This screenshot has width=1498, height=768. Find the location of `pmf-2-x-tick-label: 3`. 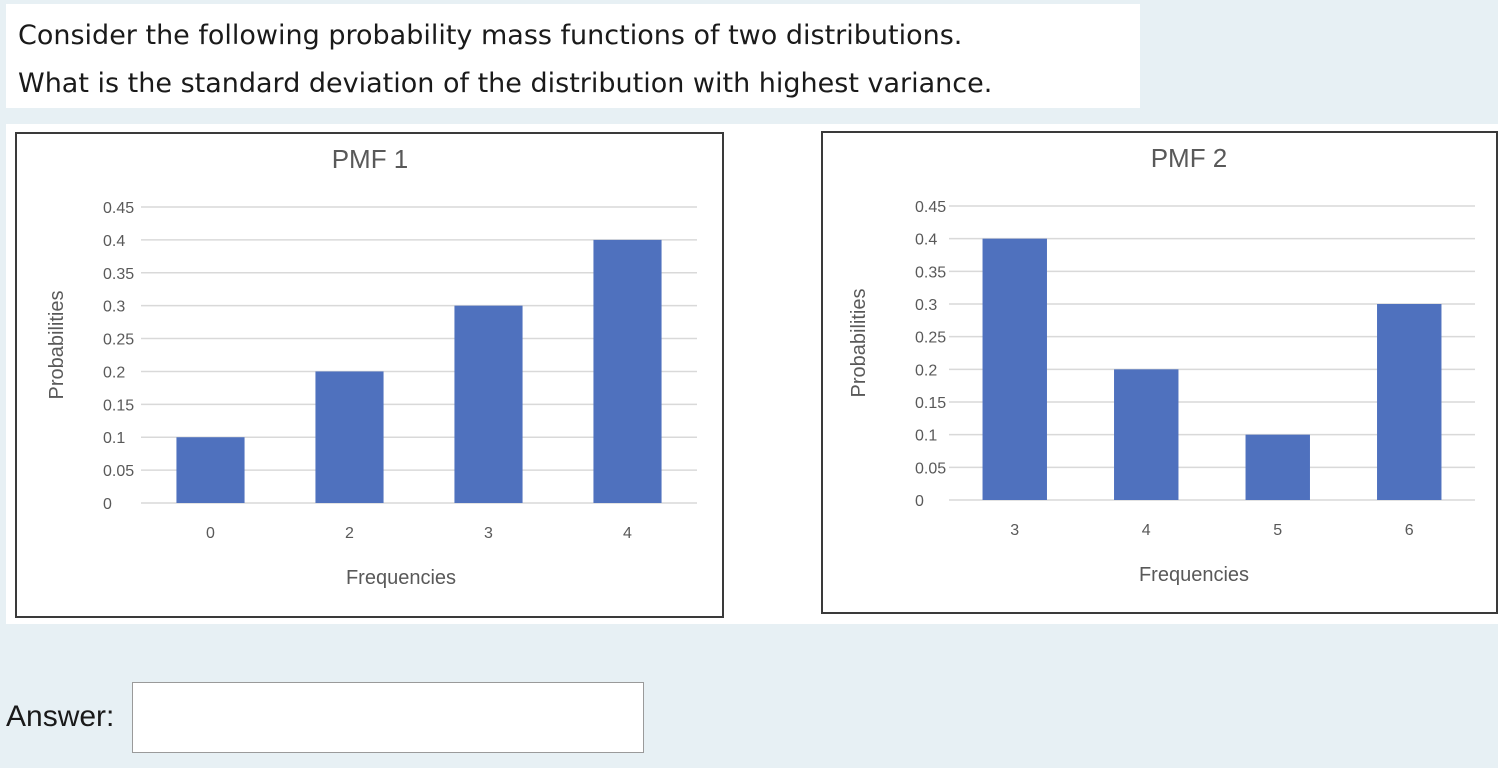

pmf-2-x-tick-label: 3 is located at coordinates (1014, 530).